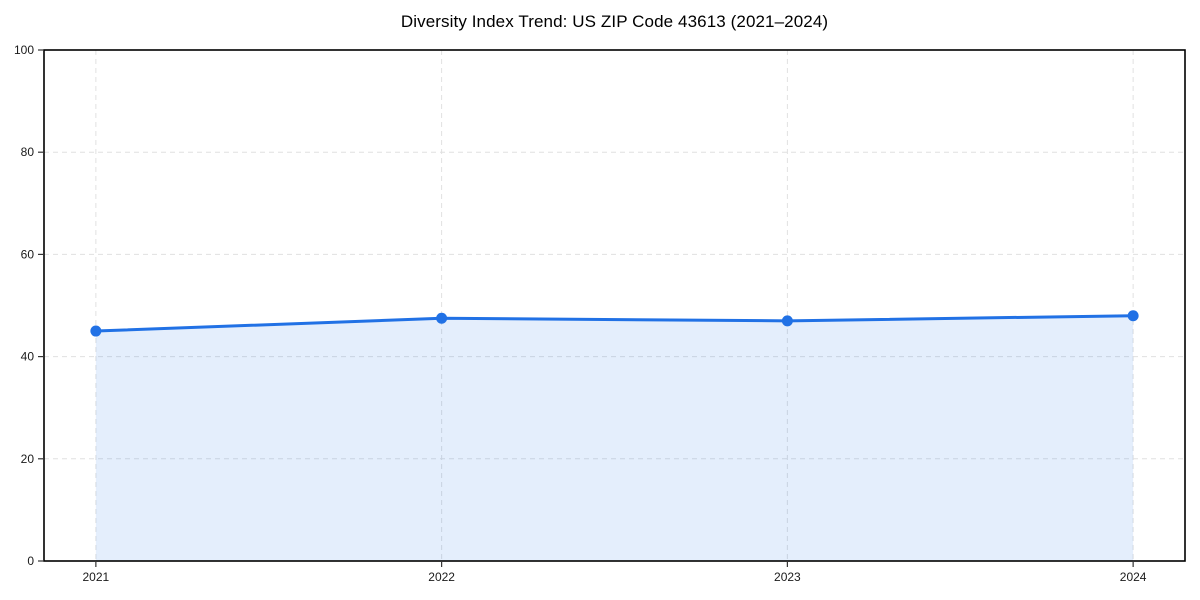 This screenshot has width=1200, height=600. Describe the element at coordinates (28, 152) in the screenshot. I see `y-tick-label: 80` at that location.